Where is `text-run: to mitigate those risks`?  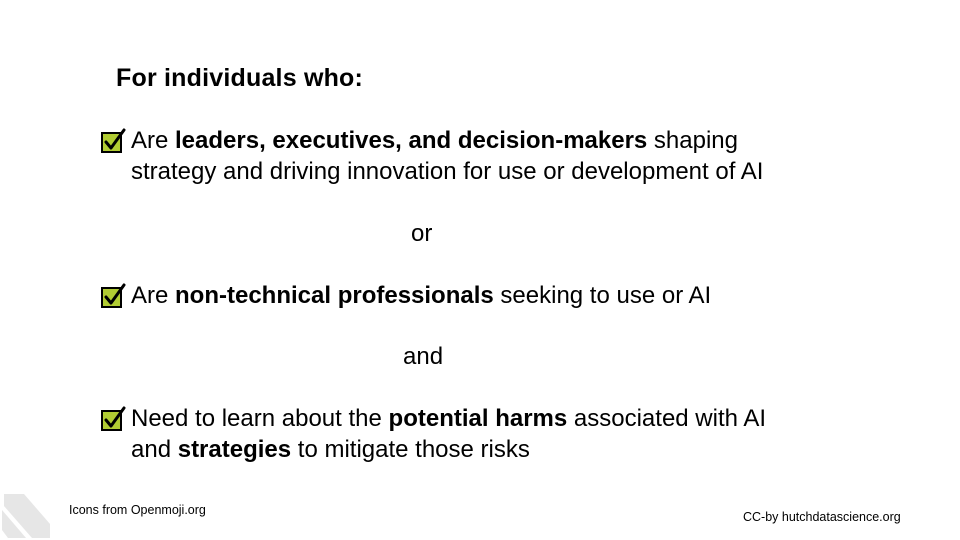
text-run: to mitigate those risks is located at coordinates (410, 449).